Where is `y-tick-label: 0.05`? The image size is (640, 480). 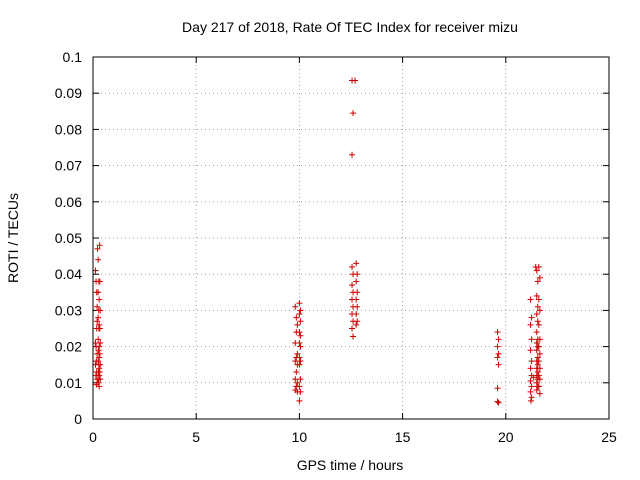 y-tick-label: 0.05 is located at coordinates (68, 238).